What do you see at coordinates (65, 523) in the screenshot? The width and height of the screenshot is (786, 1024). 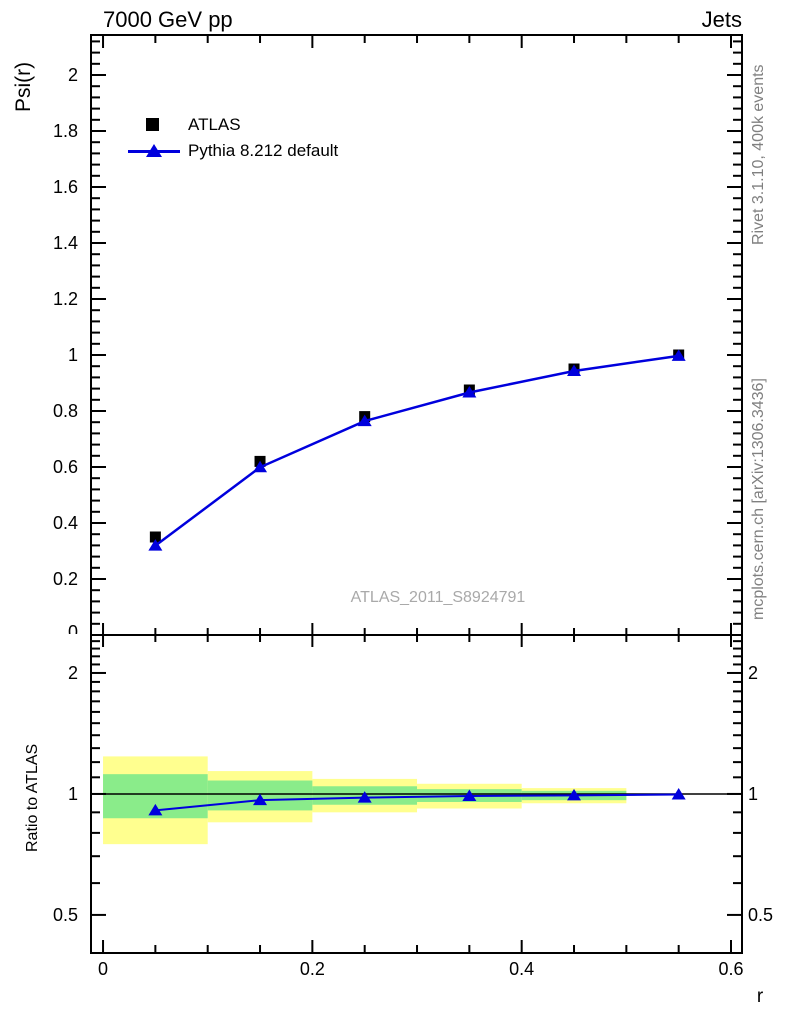 I see `y-tick-label: 0.4` at bounding box center [65, 523].